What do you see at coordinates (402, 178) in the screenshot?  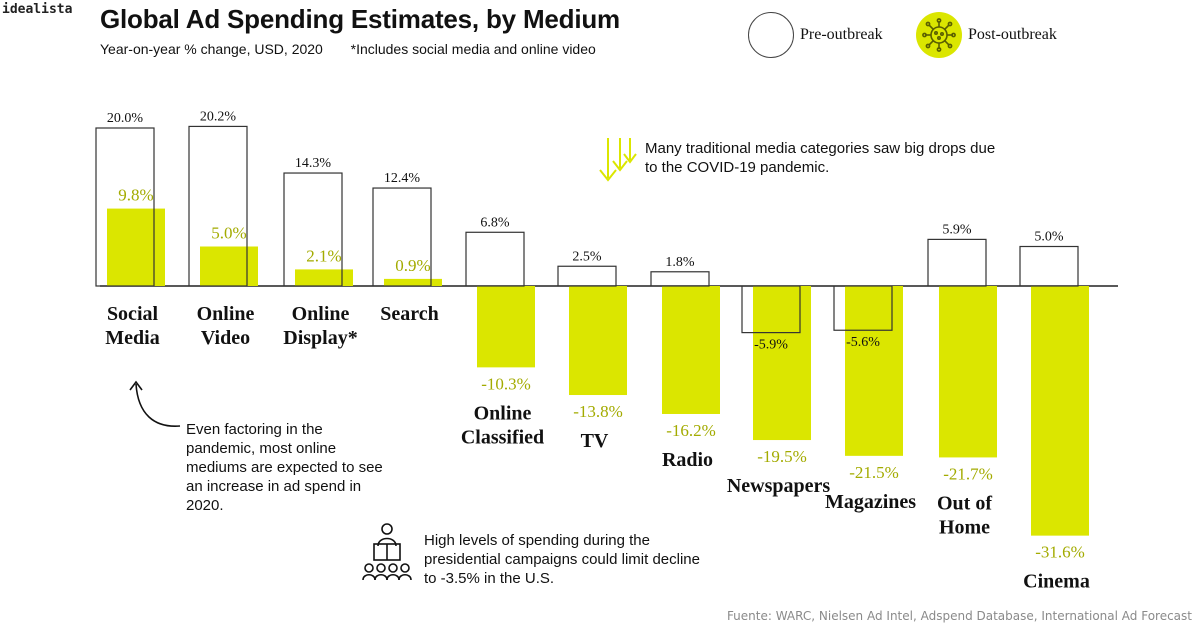 I see `data-label-pre: 12.4%` at bounding box center [402, 178].